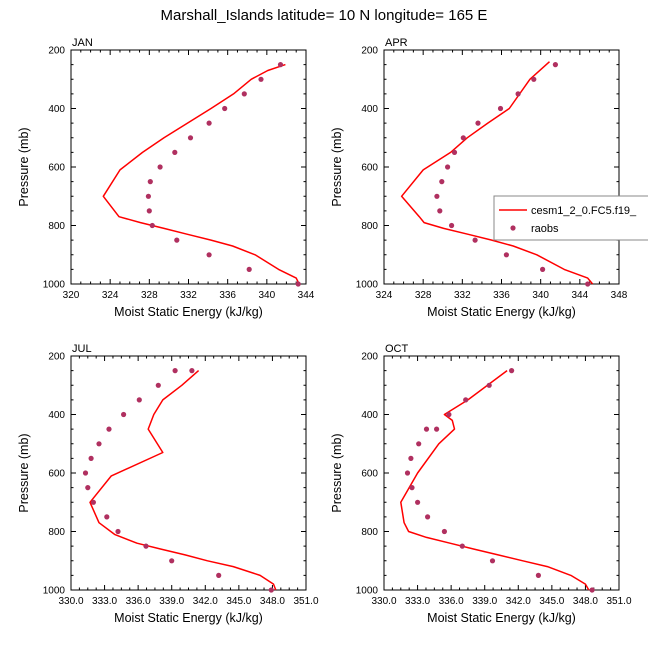 This screenshot has width=648, height=649. What do you see at coordinates (337, 166) in the screenshot?
I see `apr-y-axis-label: Pressure (mb)` at bounding box center [337, 166].